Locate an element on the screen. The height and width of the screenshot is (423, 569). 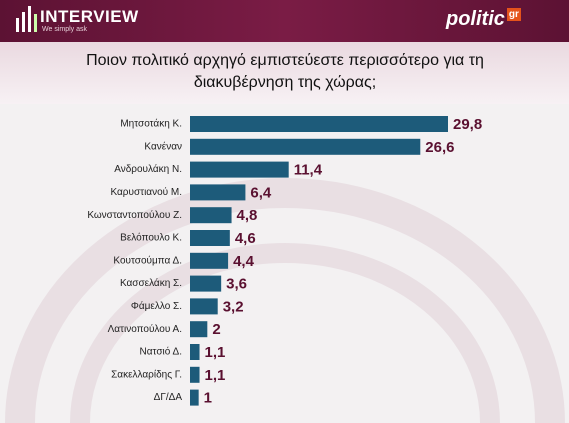
category-label: Καρυστιανού Μ. is located at coordinates (146, 192).